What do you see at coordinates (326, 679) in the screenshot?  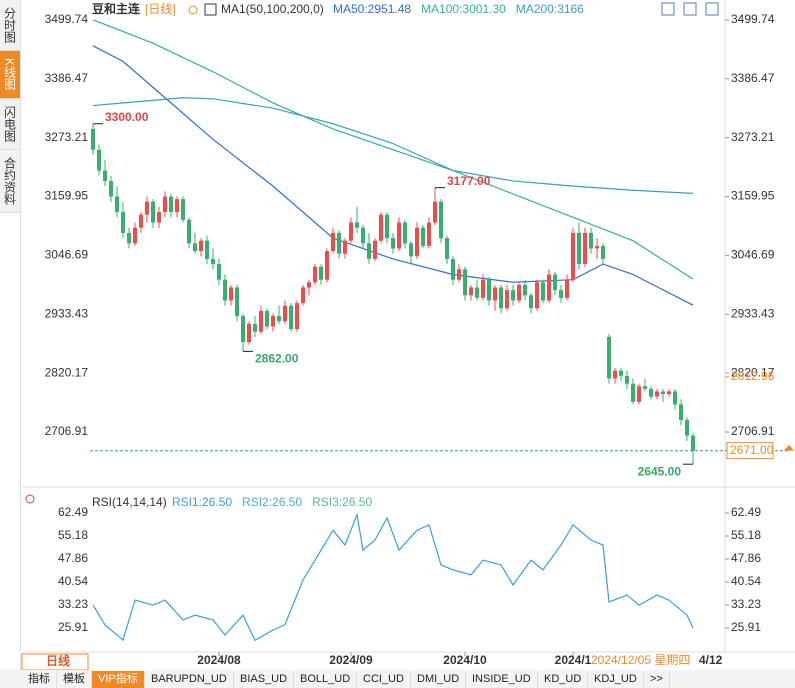 I see `indicator-tab: BOLL_UD` at bounding box center [326, 679].